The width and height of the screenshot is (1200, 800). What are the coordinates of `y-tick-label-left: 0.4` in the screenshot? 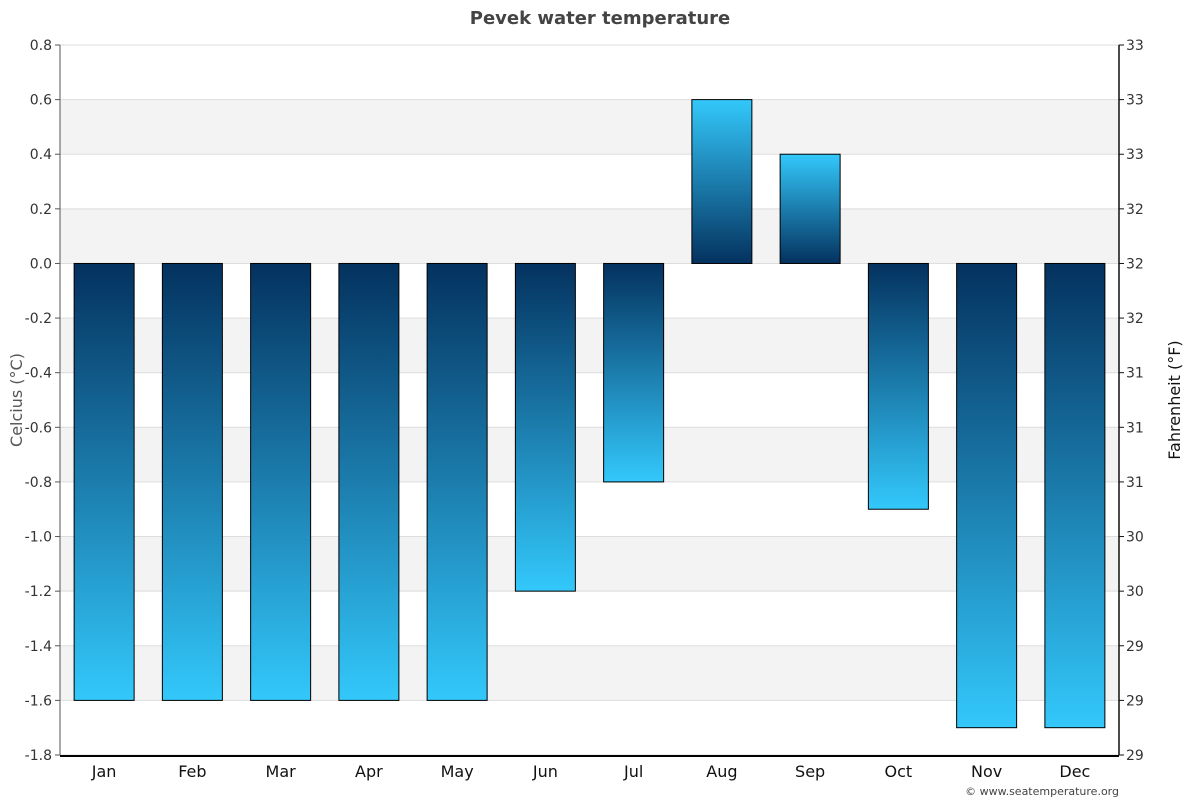 It's located at (41, 155).